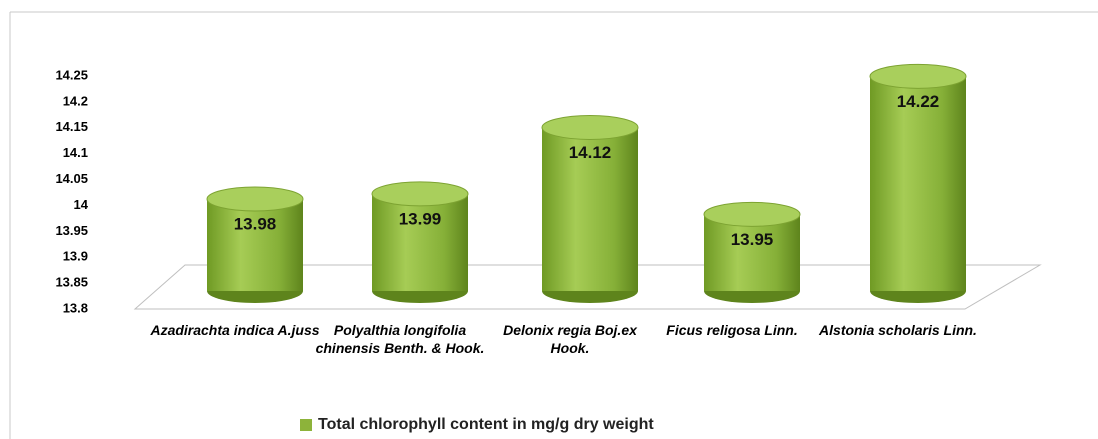  I want to click on value-label: 13.99, so click(420, 218).